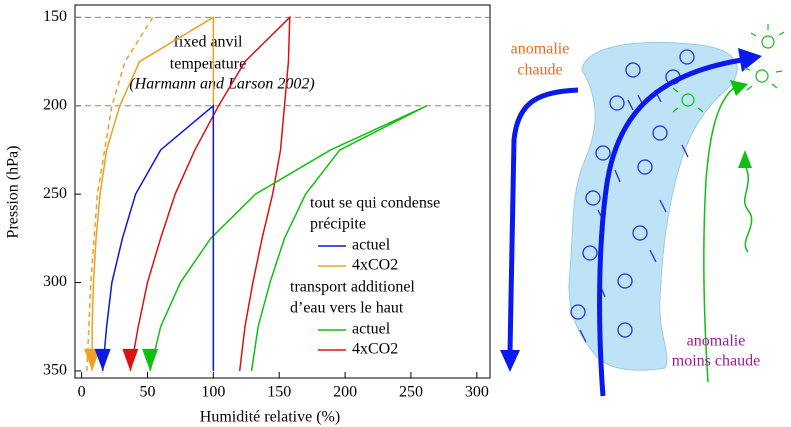  I want to click on legend-heading: tout se qui condense, so click(375, 203).